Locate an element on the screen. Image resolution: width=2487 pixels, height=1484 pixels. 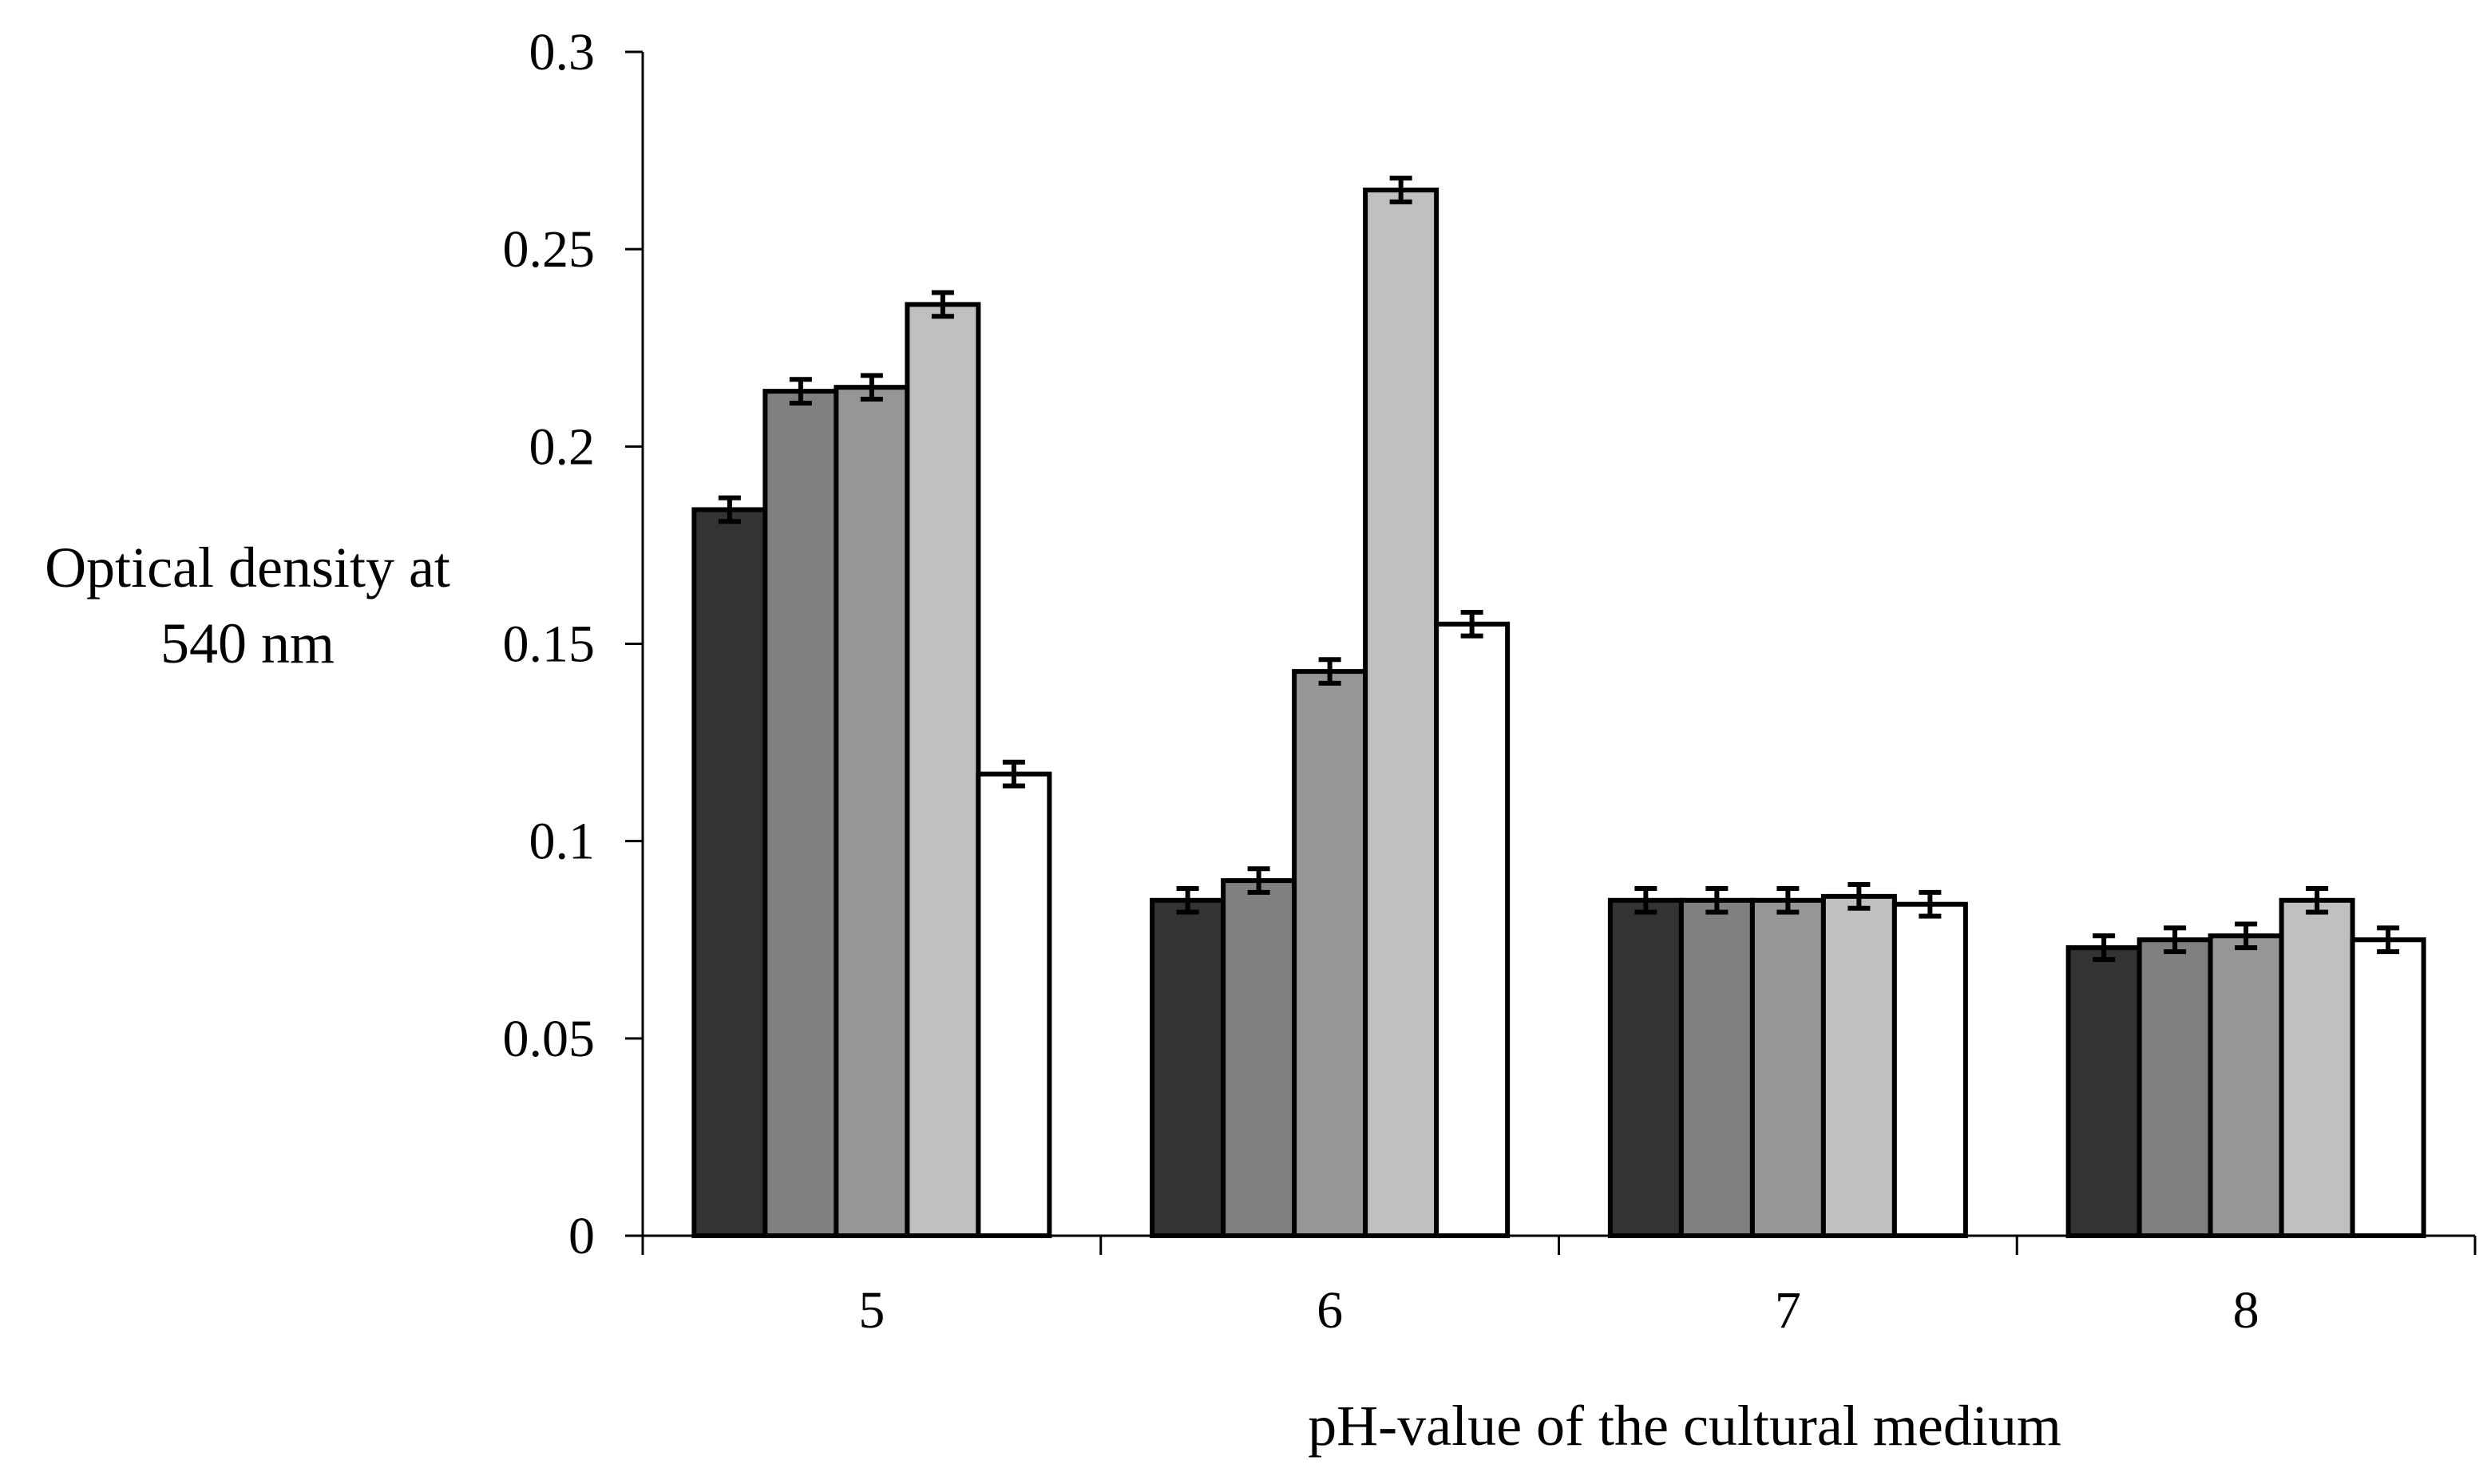
x-tick-label: 8 is located at coordinates (2246, 1310).